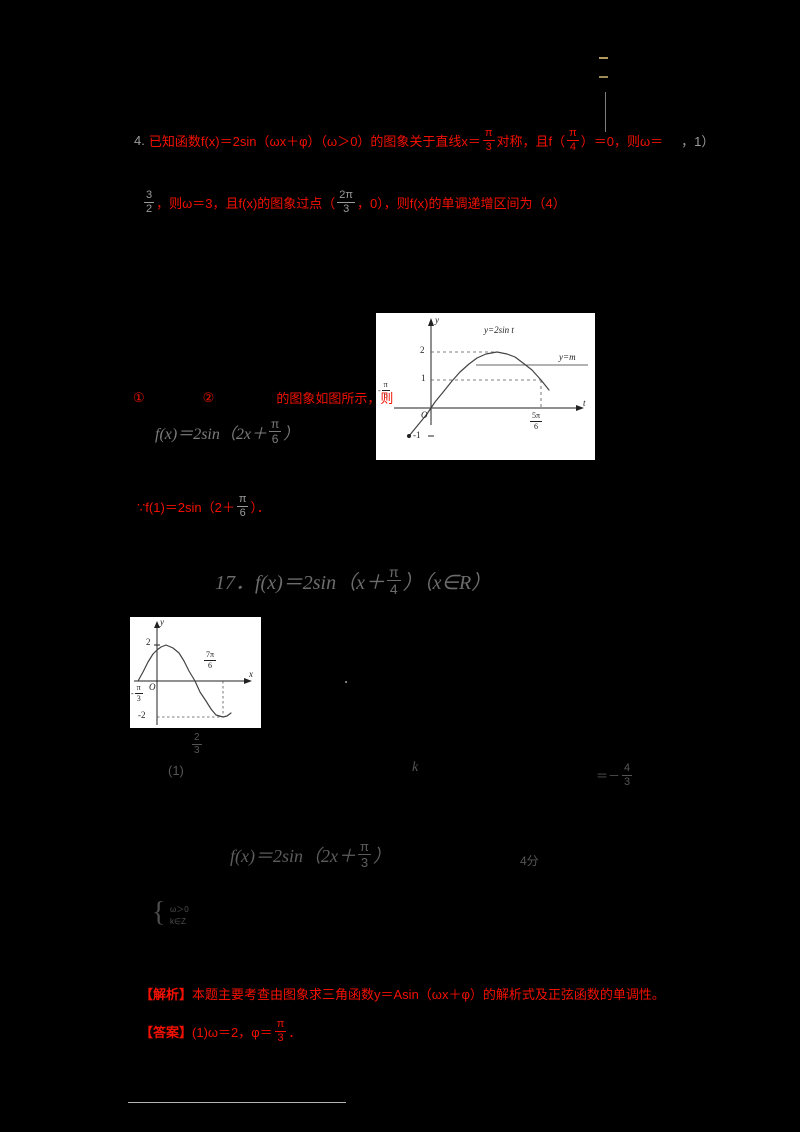  What do you see at coordinates (424, 415) in the screenshot?
I see `g1-origin-label: O` at bounding box center [424, 415].